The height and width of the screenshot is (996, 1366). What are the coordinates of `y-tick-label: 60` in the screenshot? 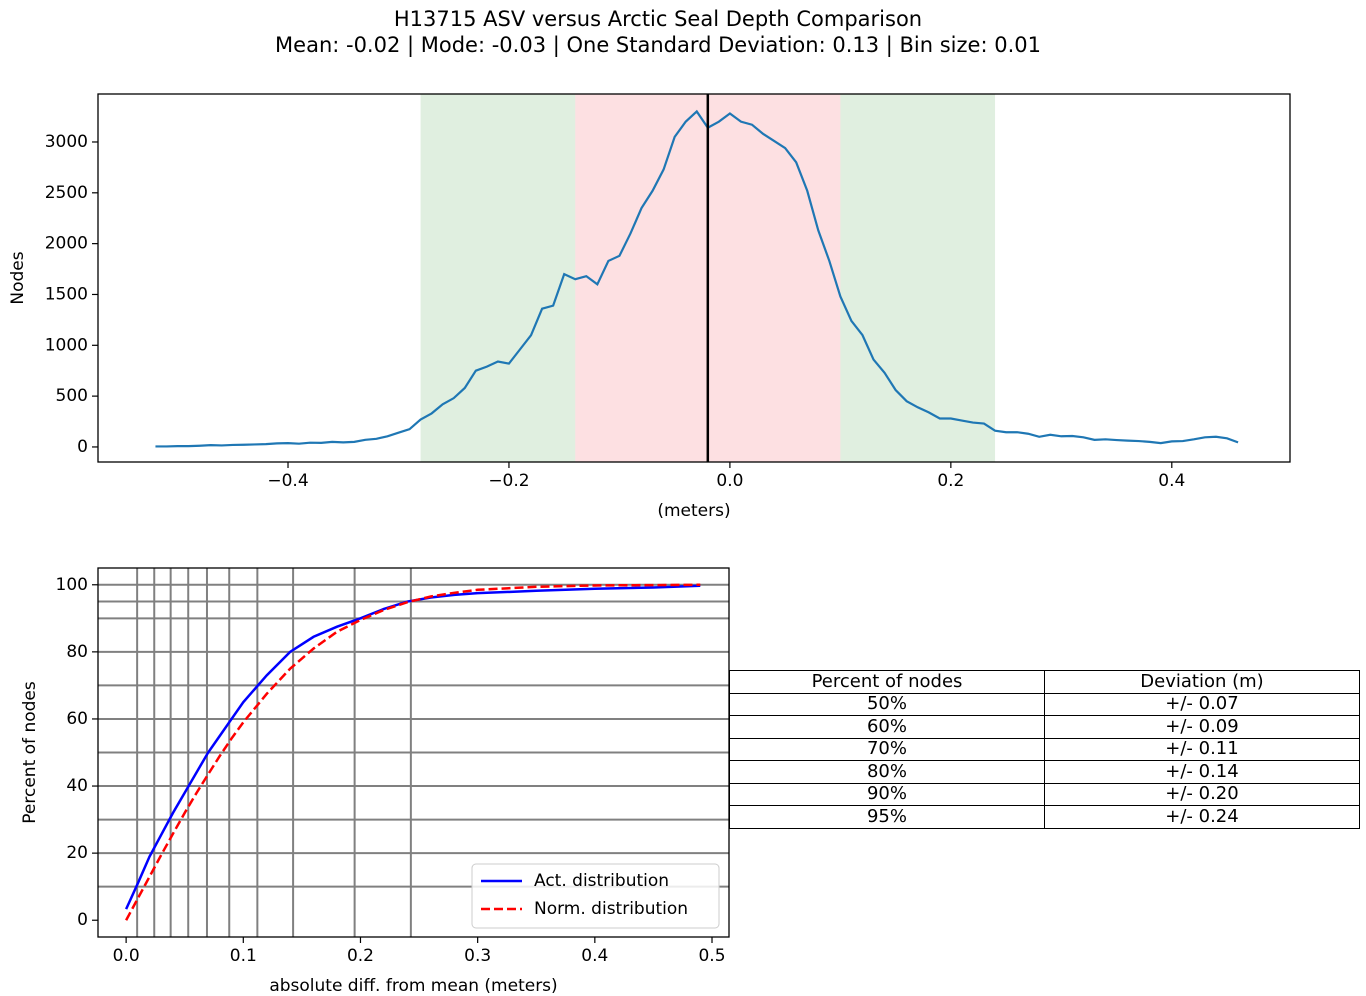 It's located at (77, 719).